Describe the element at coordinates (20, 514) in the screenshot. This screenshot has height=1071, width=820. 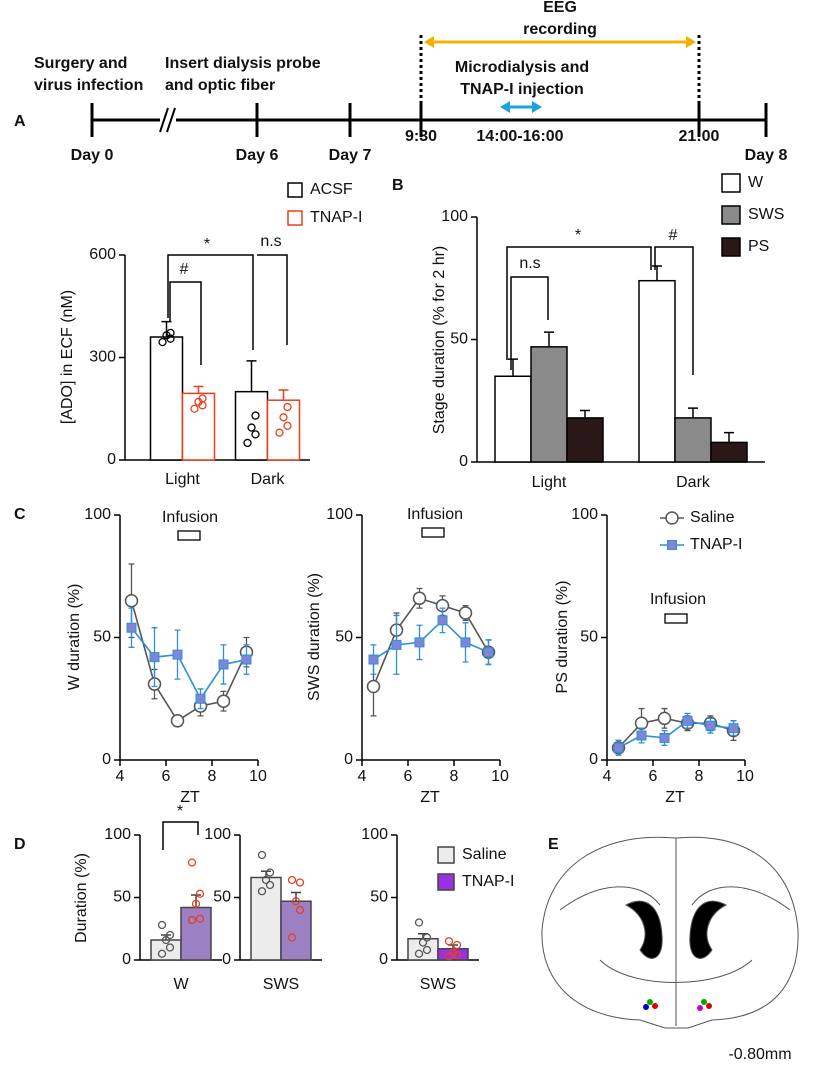
I see `panel-letter: C` at that location.